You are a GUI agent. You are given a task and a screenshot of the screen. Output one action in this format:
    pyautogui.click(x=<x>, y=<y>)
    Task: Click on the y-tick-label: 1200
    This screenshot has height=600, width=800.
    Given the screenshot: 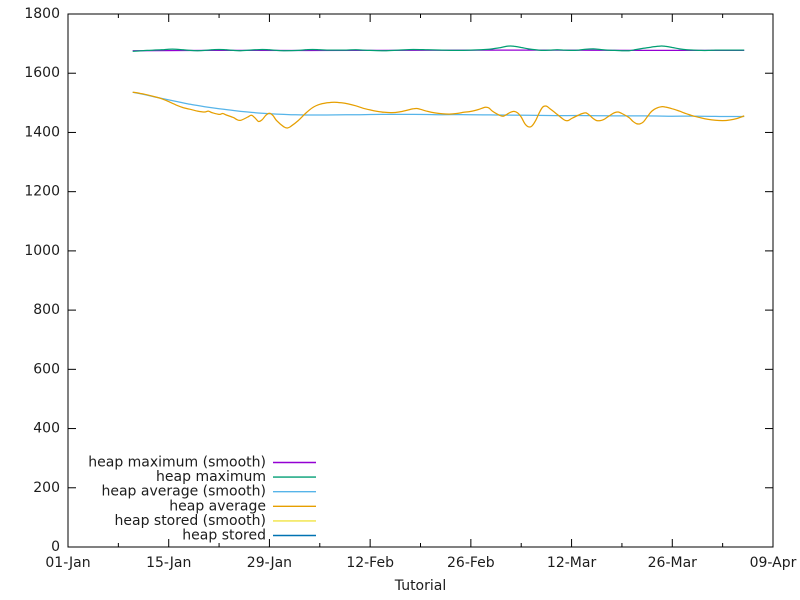 What is the action you would take?
    pyautogui.click(x=42, y=192)
    